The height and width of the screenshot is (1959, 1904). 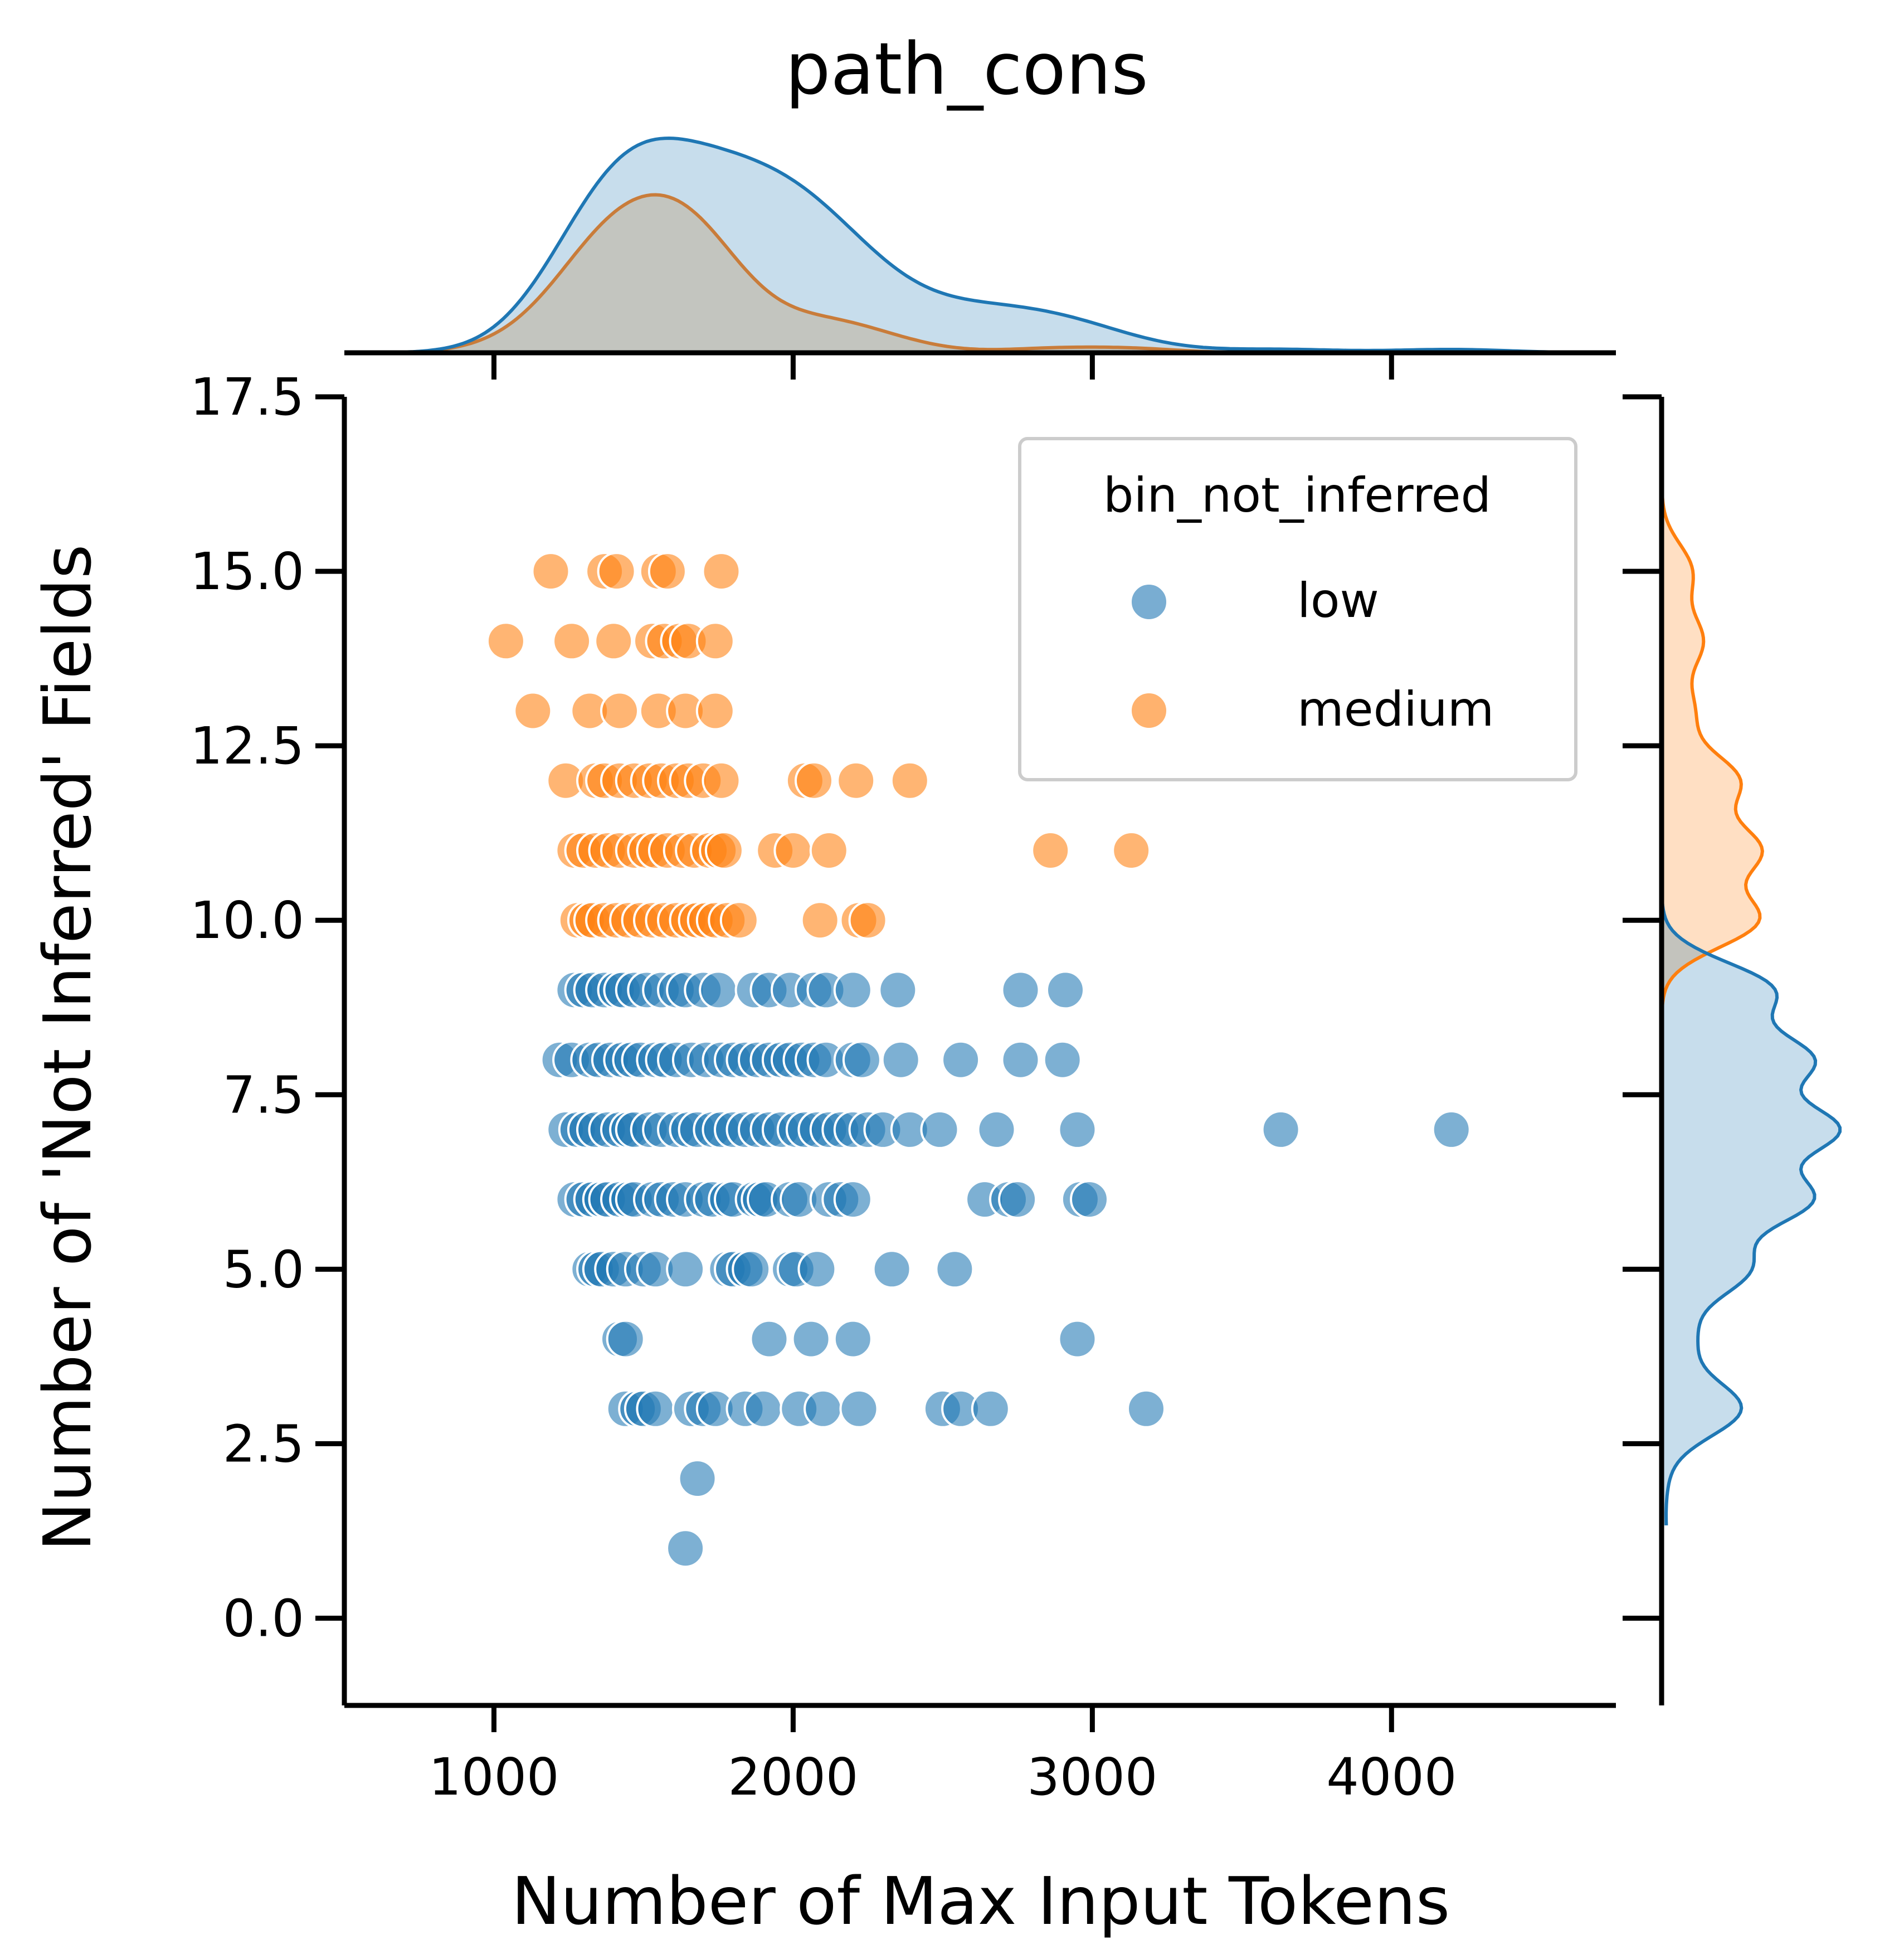 What do you see at coordinates (263, 1444) in the screenshot?
I see `y-tick-label: 2.5` at bounding box center [263, 1444].